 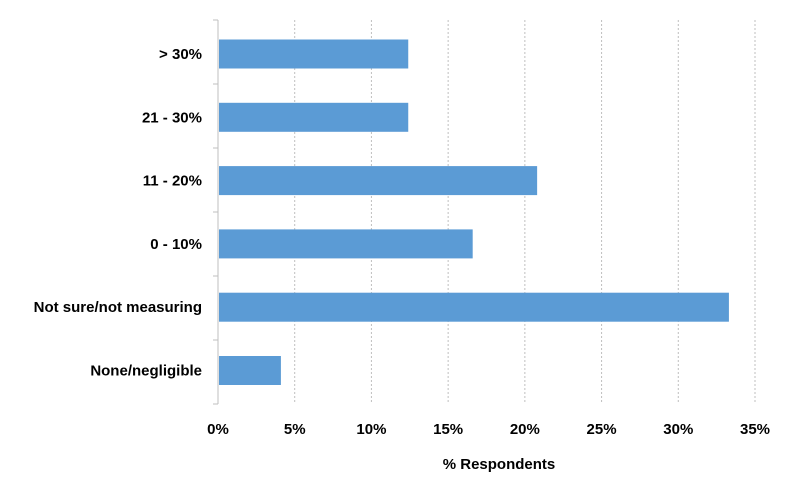 I want to click on category-label: Not sure/not measuring, so click(x=118, y=307).